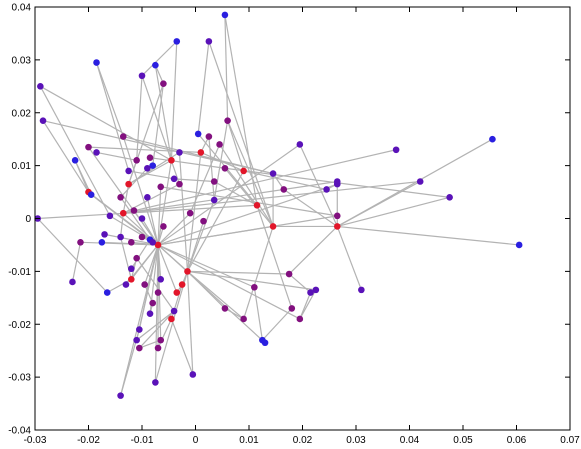  I want to click on x-tick-label: 0.05, so click(463, 440).